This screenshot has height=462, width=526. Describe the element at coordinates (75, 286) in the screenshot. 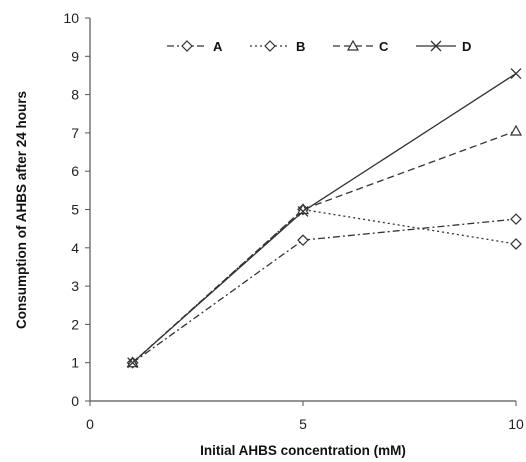

I see `y-tick-label: 3` at that location.